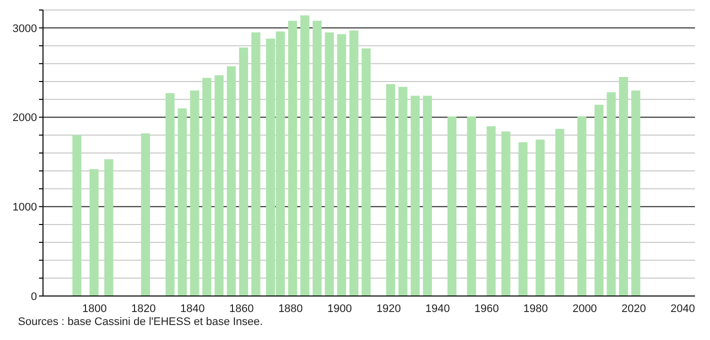 Image resolution: width=710 pixels, height=340 pixels. What do you see at coordinates (290, 308) in the screenshot?
I see `x-tick-label: 1880` at bounding box center [290, 308].